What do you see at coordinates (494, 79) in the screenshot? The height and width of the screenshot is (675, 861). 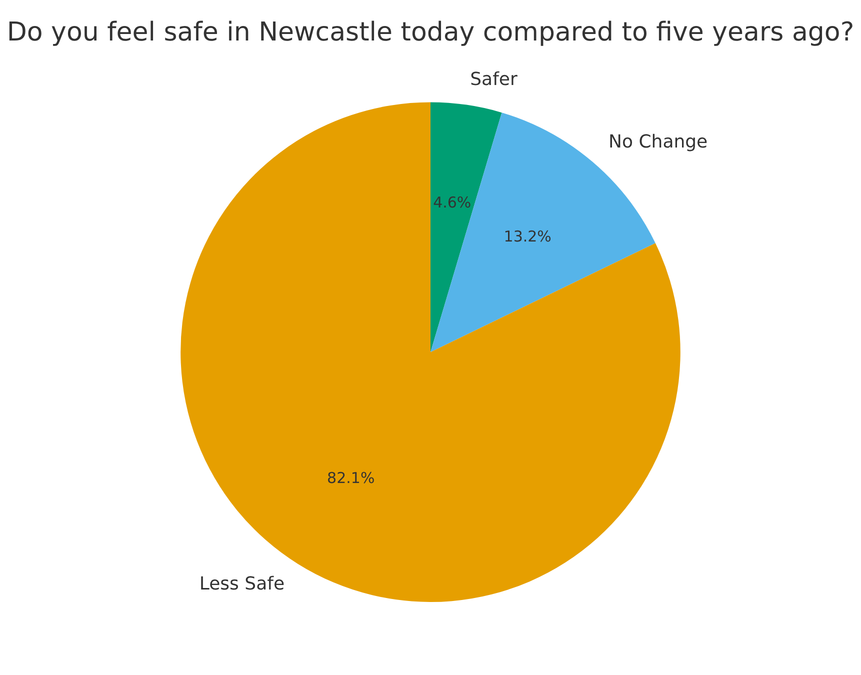 I see `slice-label: Safer` at bounding box center [494, 79].